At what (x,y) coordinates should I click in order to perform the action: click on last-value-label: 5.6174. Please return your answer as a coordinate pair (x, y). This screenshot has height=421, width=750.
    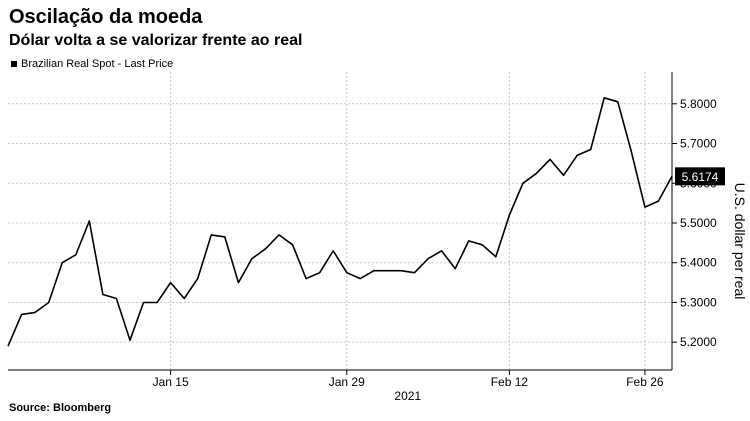
    Looking at the image, I should click on (700, 177).